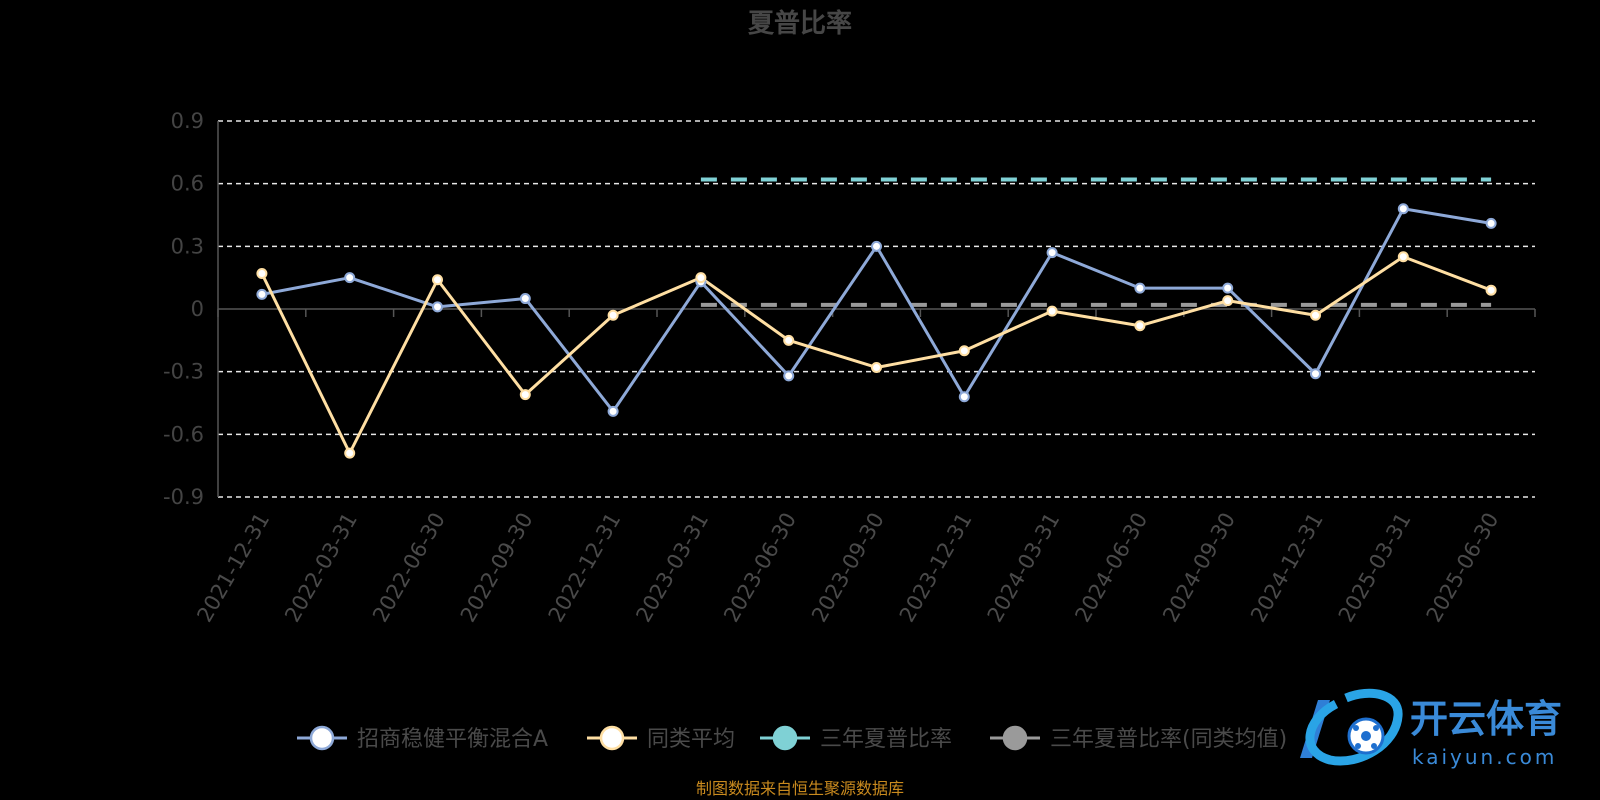  I want to click on x-tick-label: 2024-03-31, so click(1024, 568).